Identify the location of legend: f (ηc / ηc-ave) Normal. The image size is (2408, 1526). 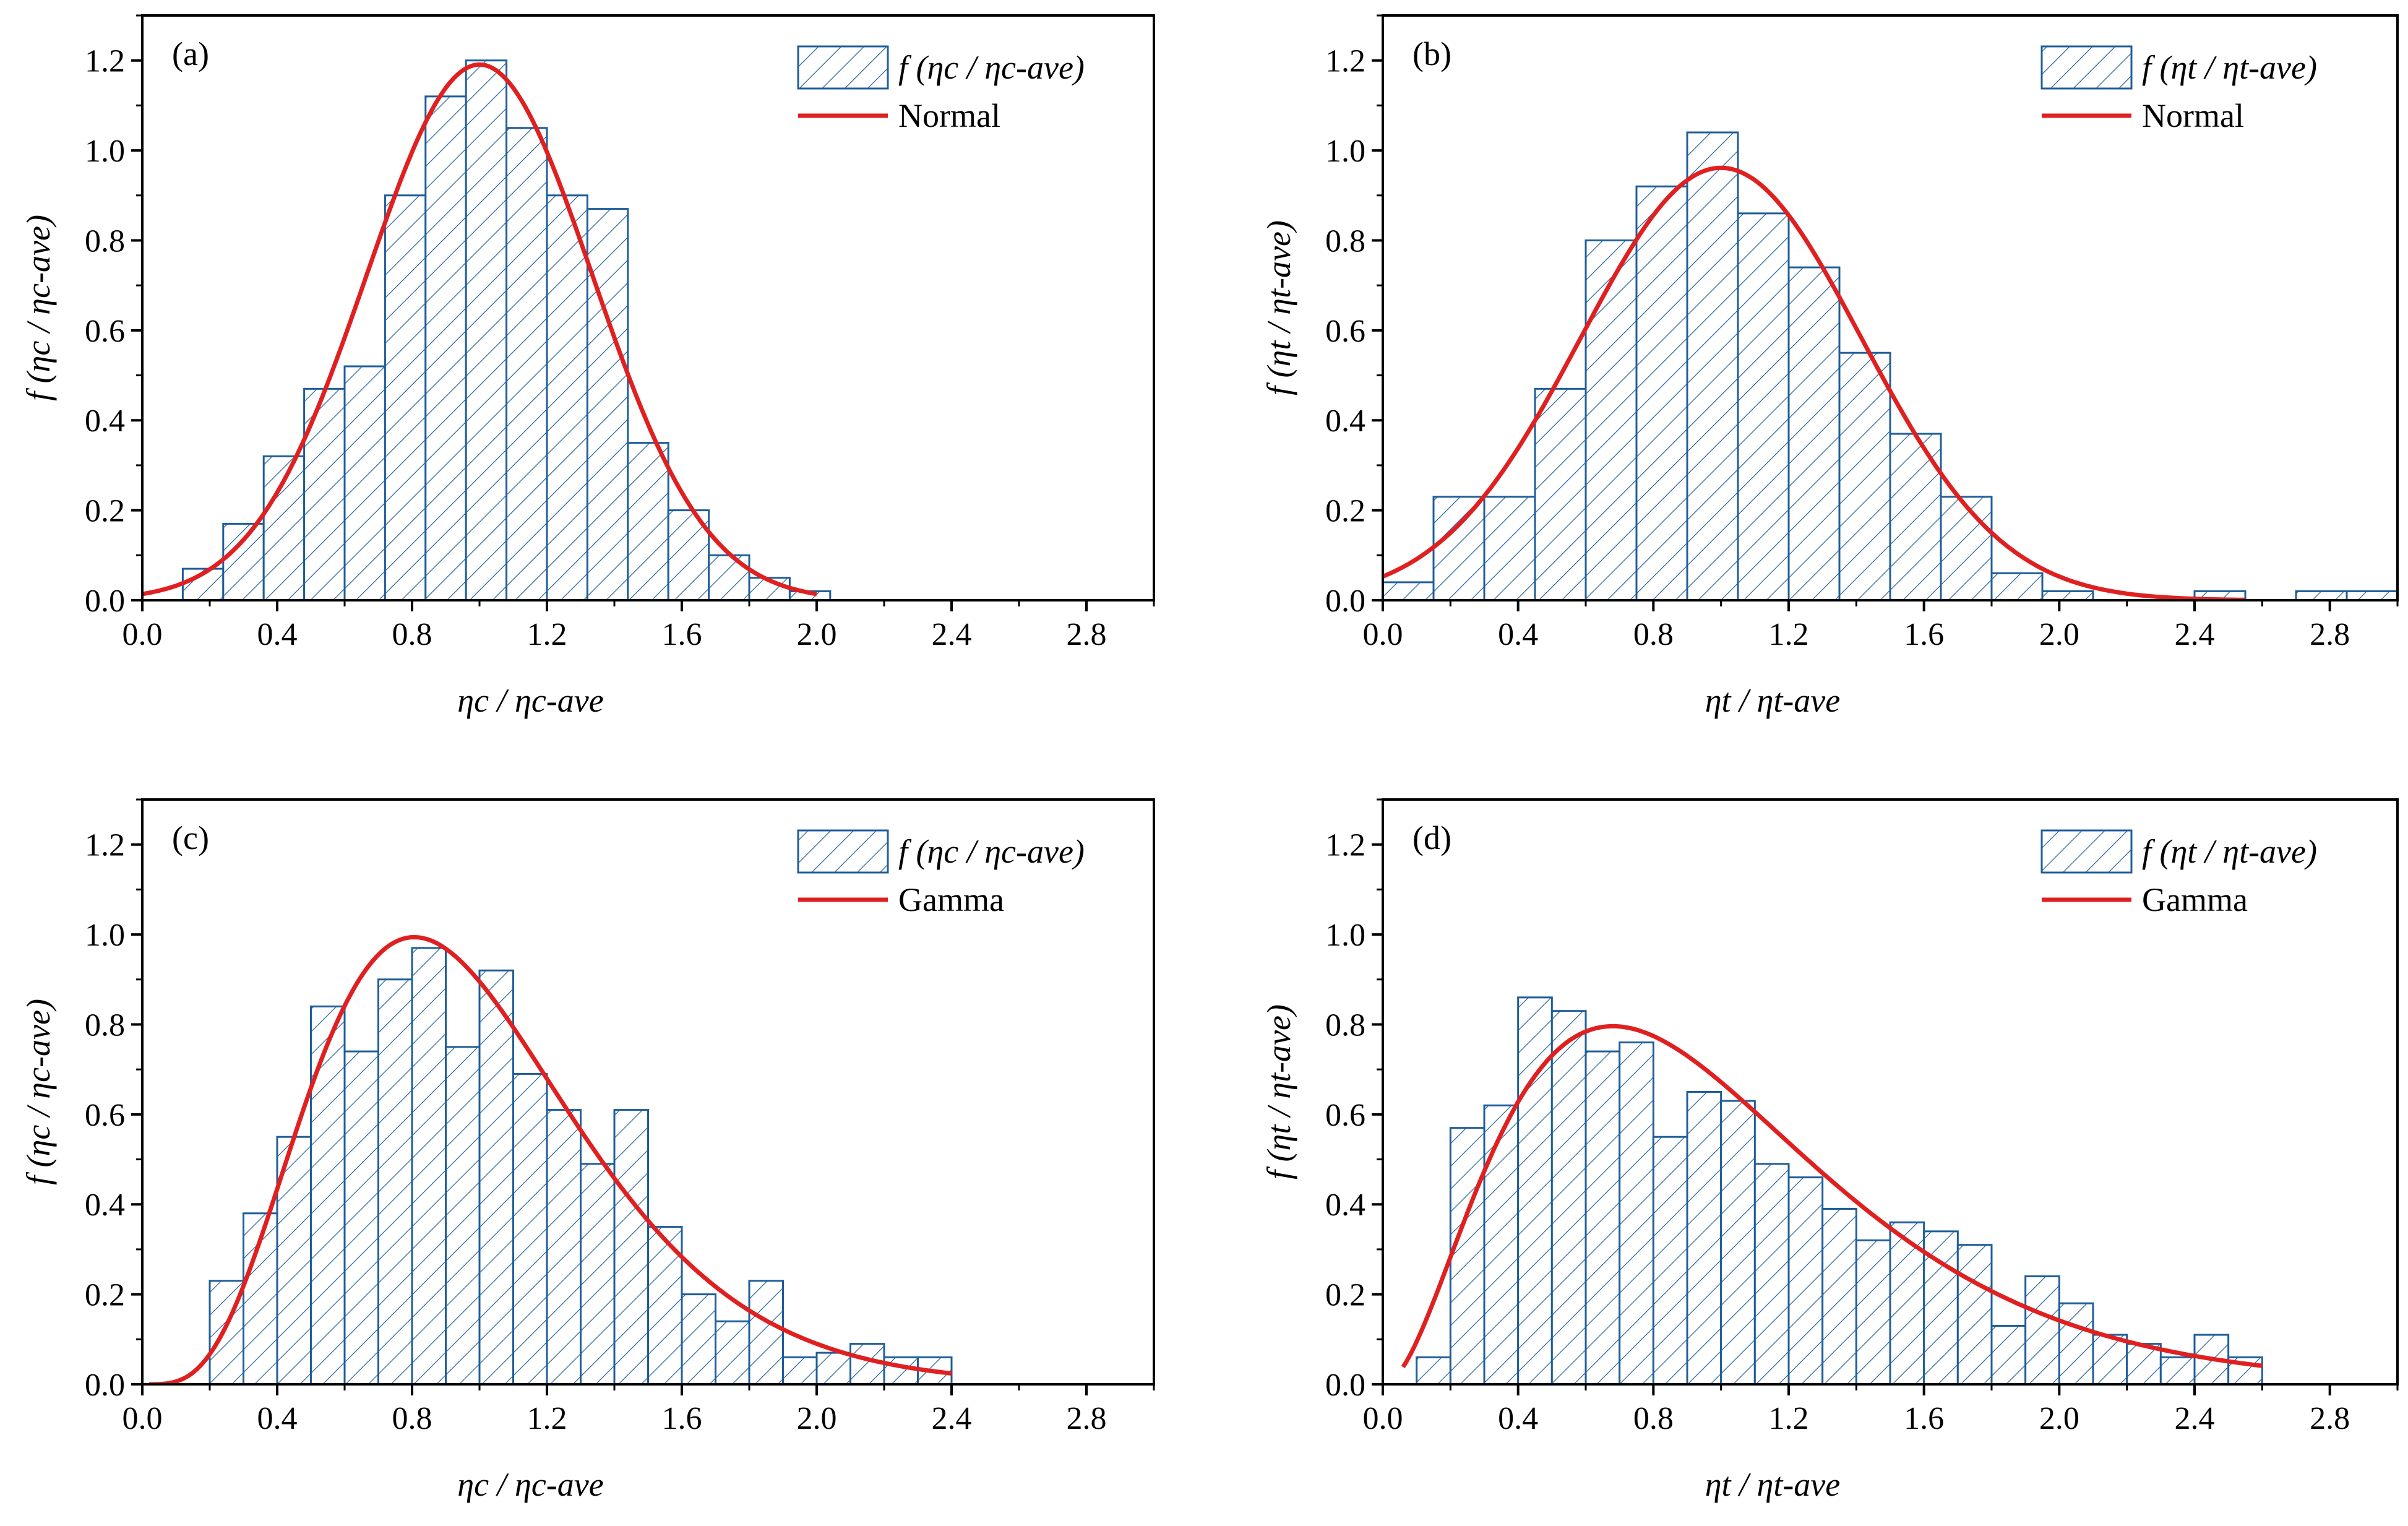
(941, 89).